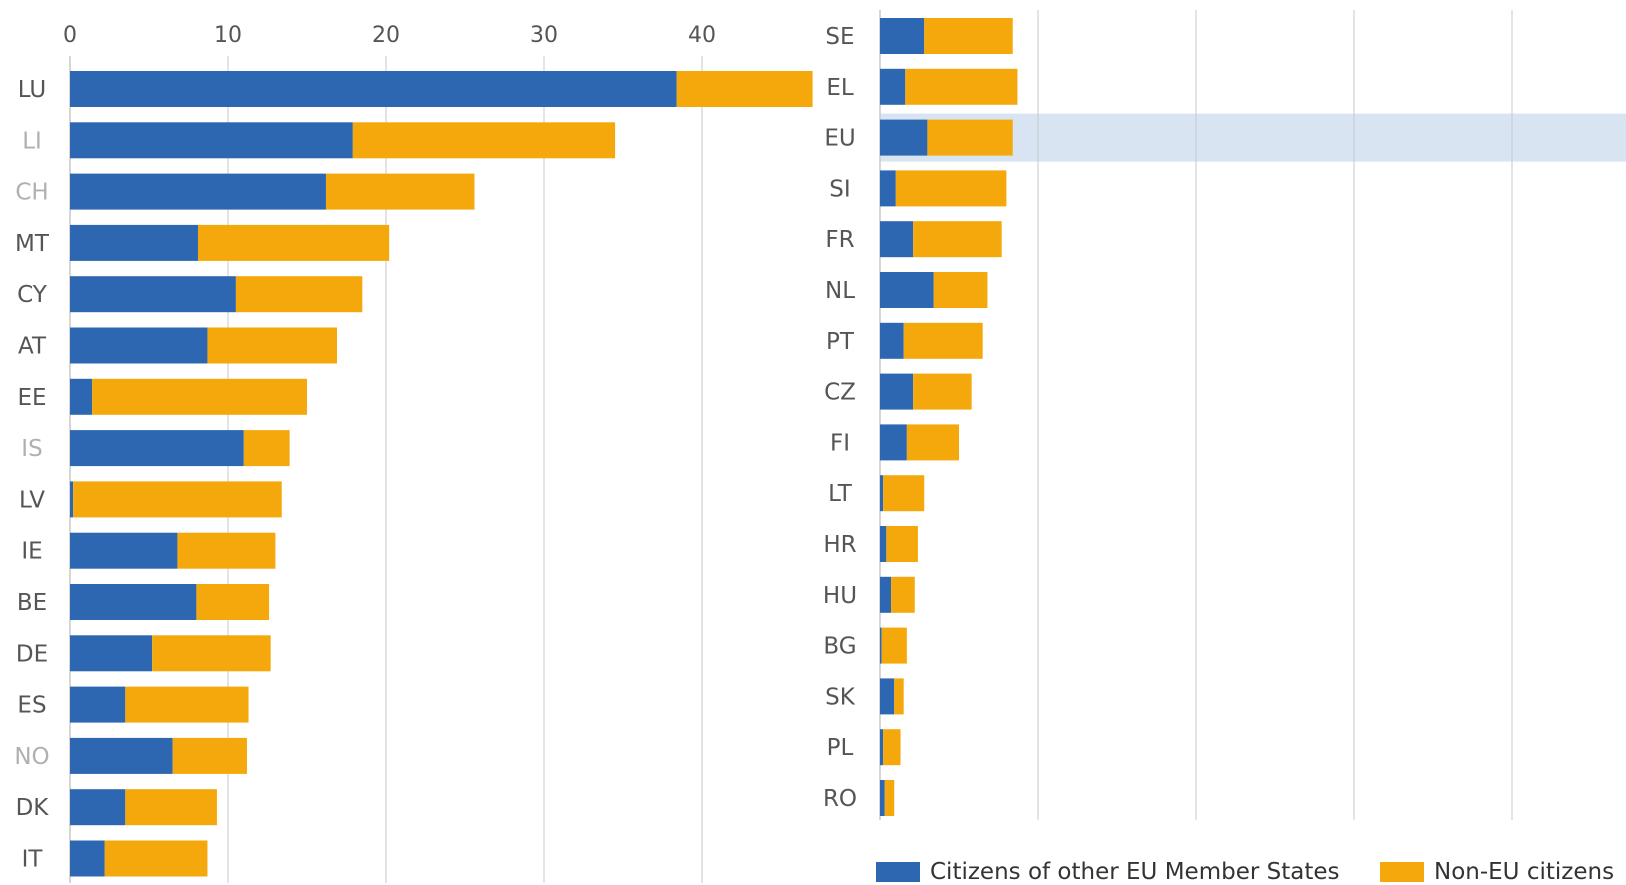  Describe the element at coordinates (886, 594) in the screenshot. I see `bar-hu-eu-citizens` at that location.